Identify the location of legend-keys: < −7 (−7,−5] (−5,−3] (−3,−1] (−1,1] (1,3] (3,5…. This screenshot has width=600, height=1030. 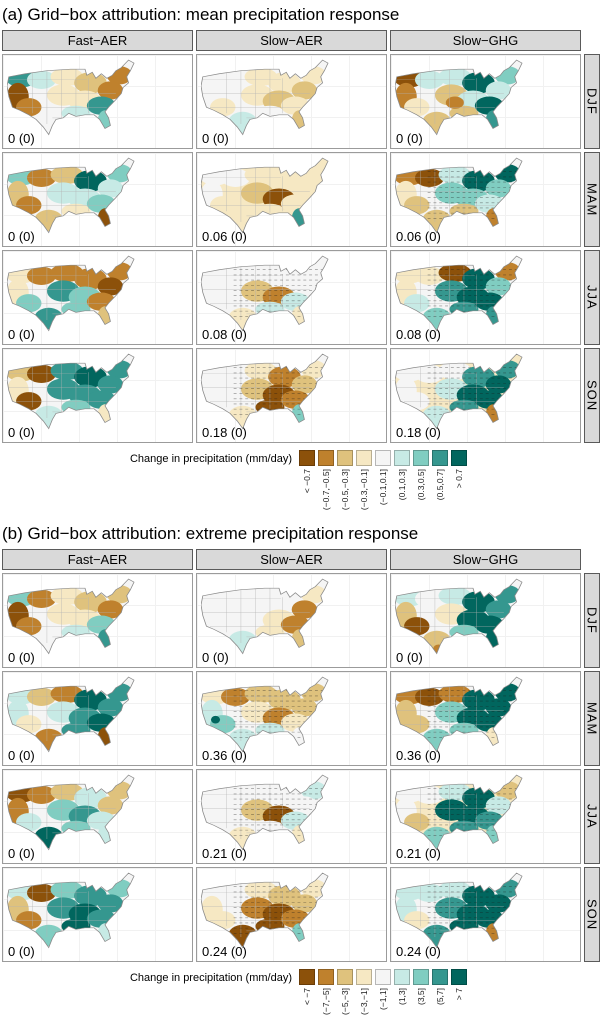
(384, 994).